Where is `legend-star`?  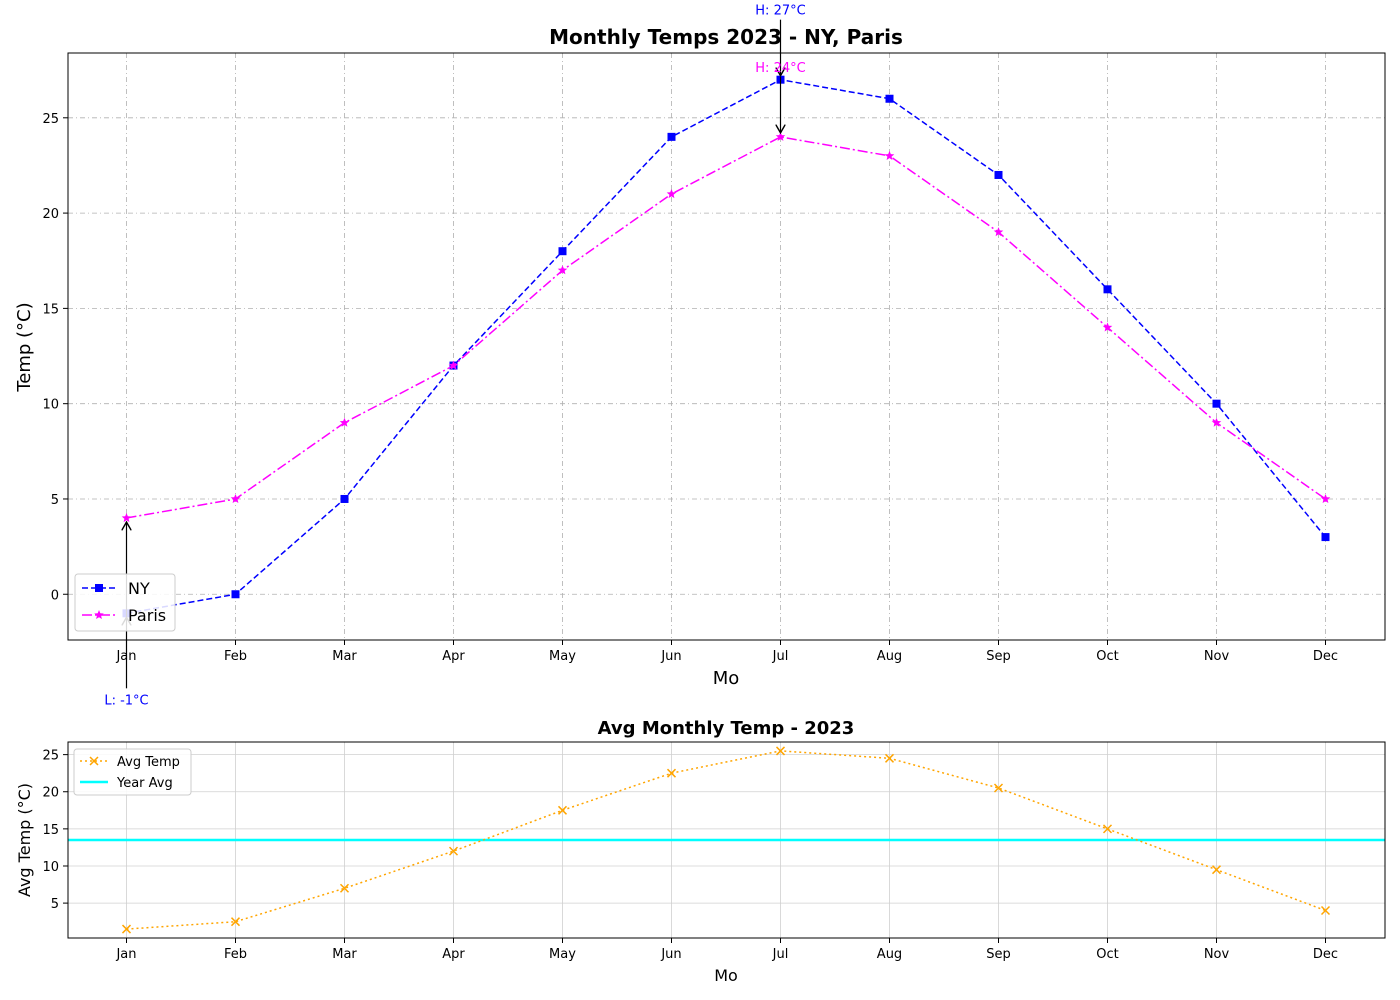
legend-star is located at coordinates (99, 614).